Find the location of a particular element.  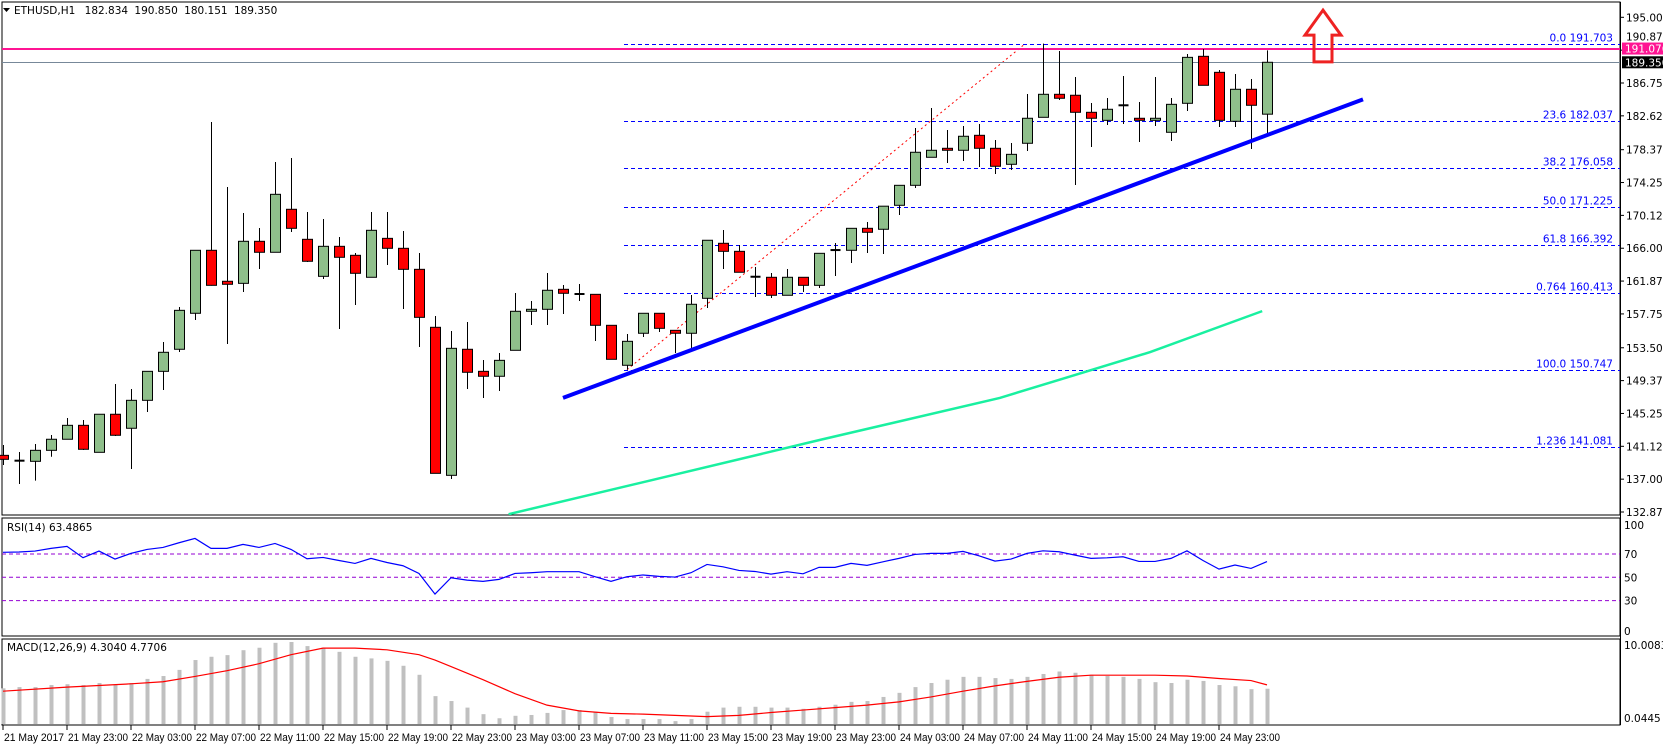

price-tick-label: 141.125 is located at coordinates (1644, 447).